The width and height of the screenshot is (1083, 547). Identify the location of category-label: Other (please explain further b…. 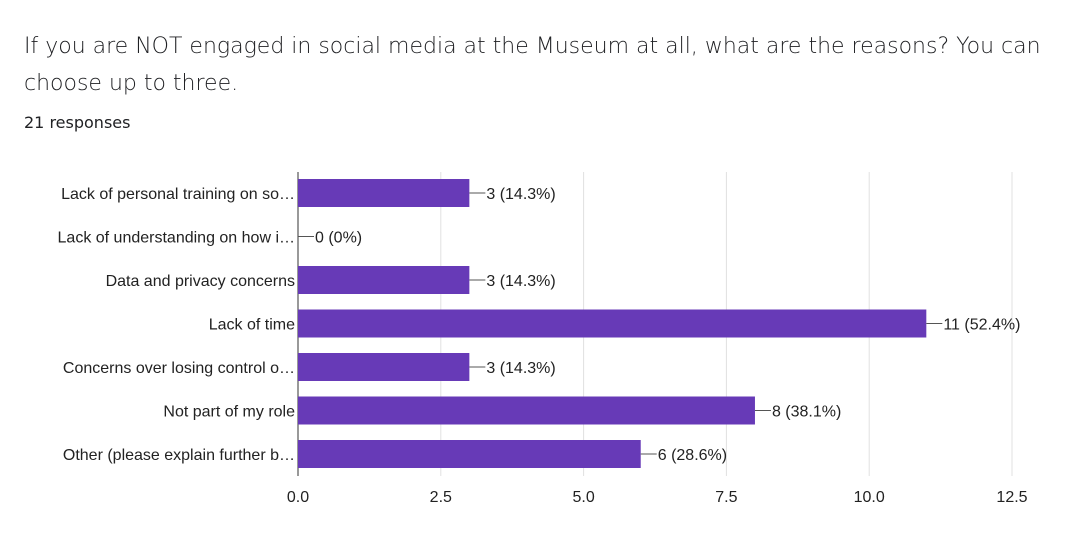
(179, 455).